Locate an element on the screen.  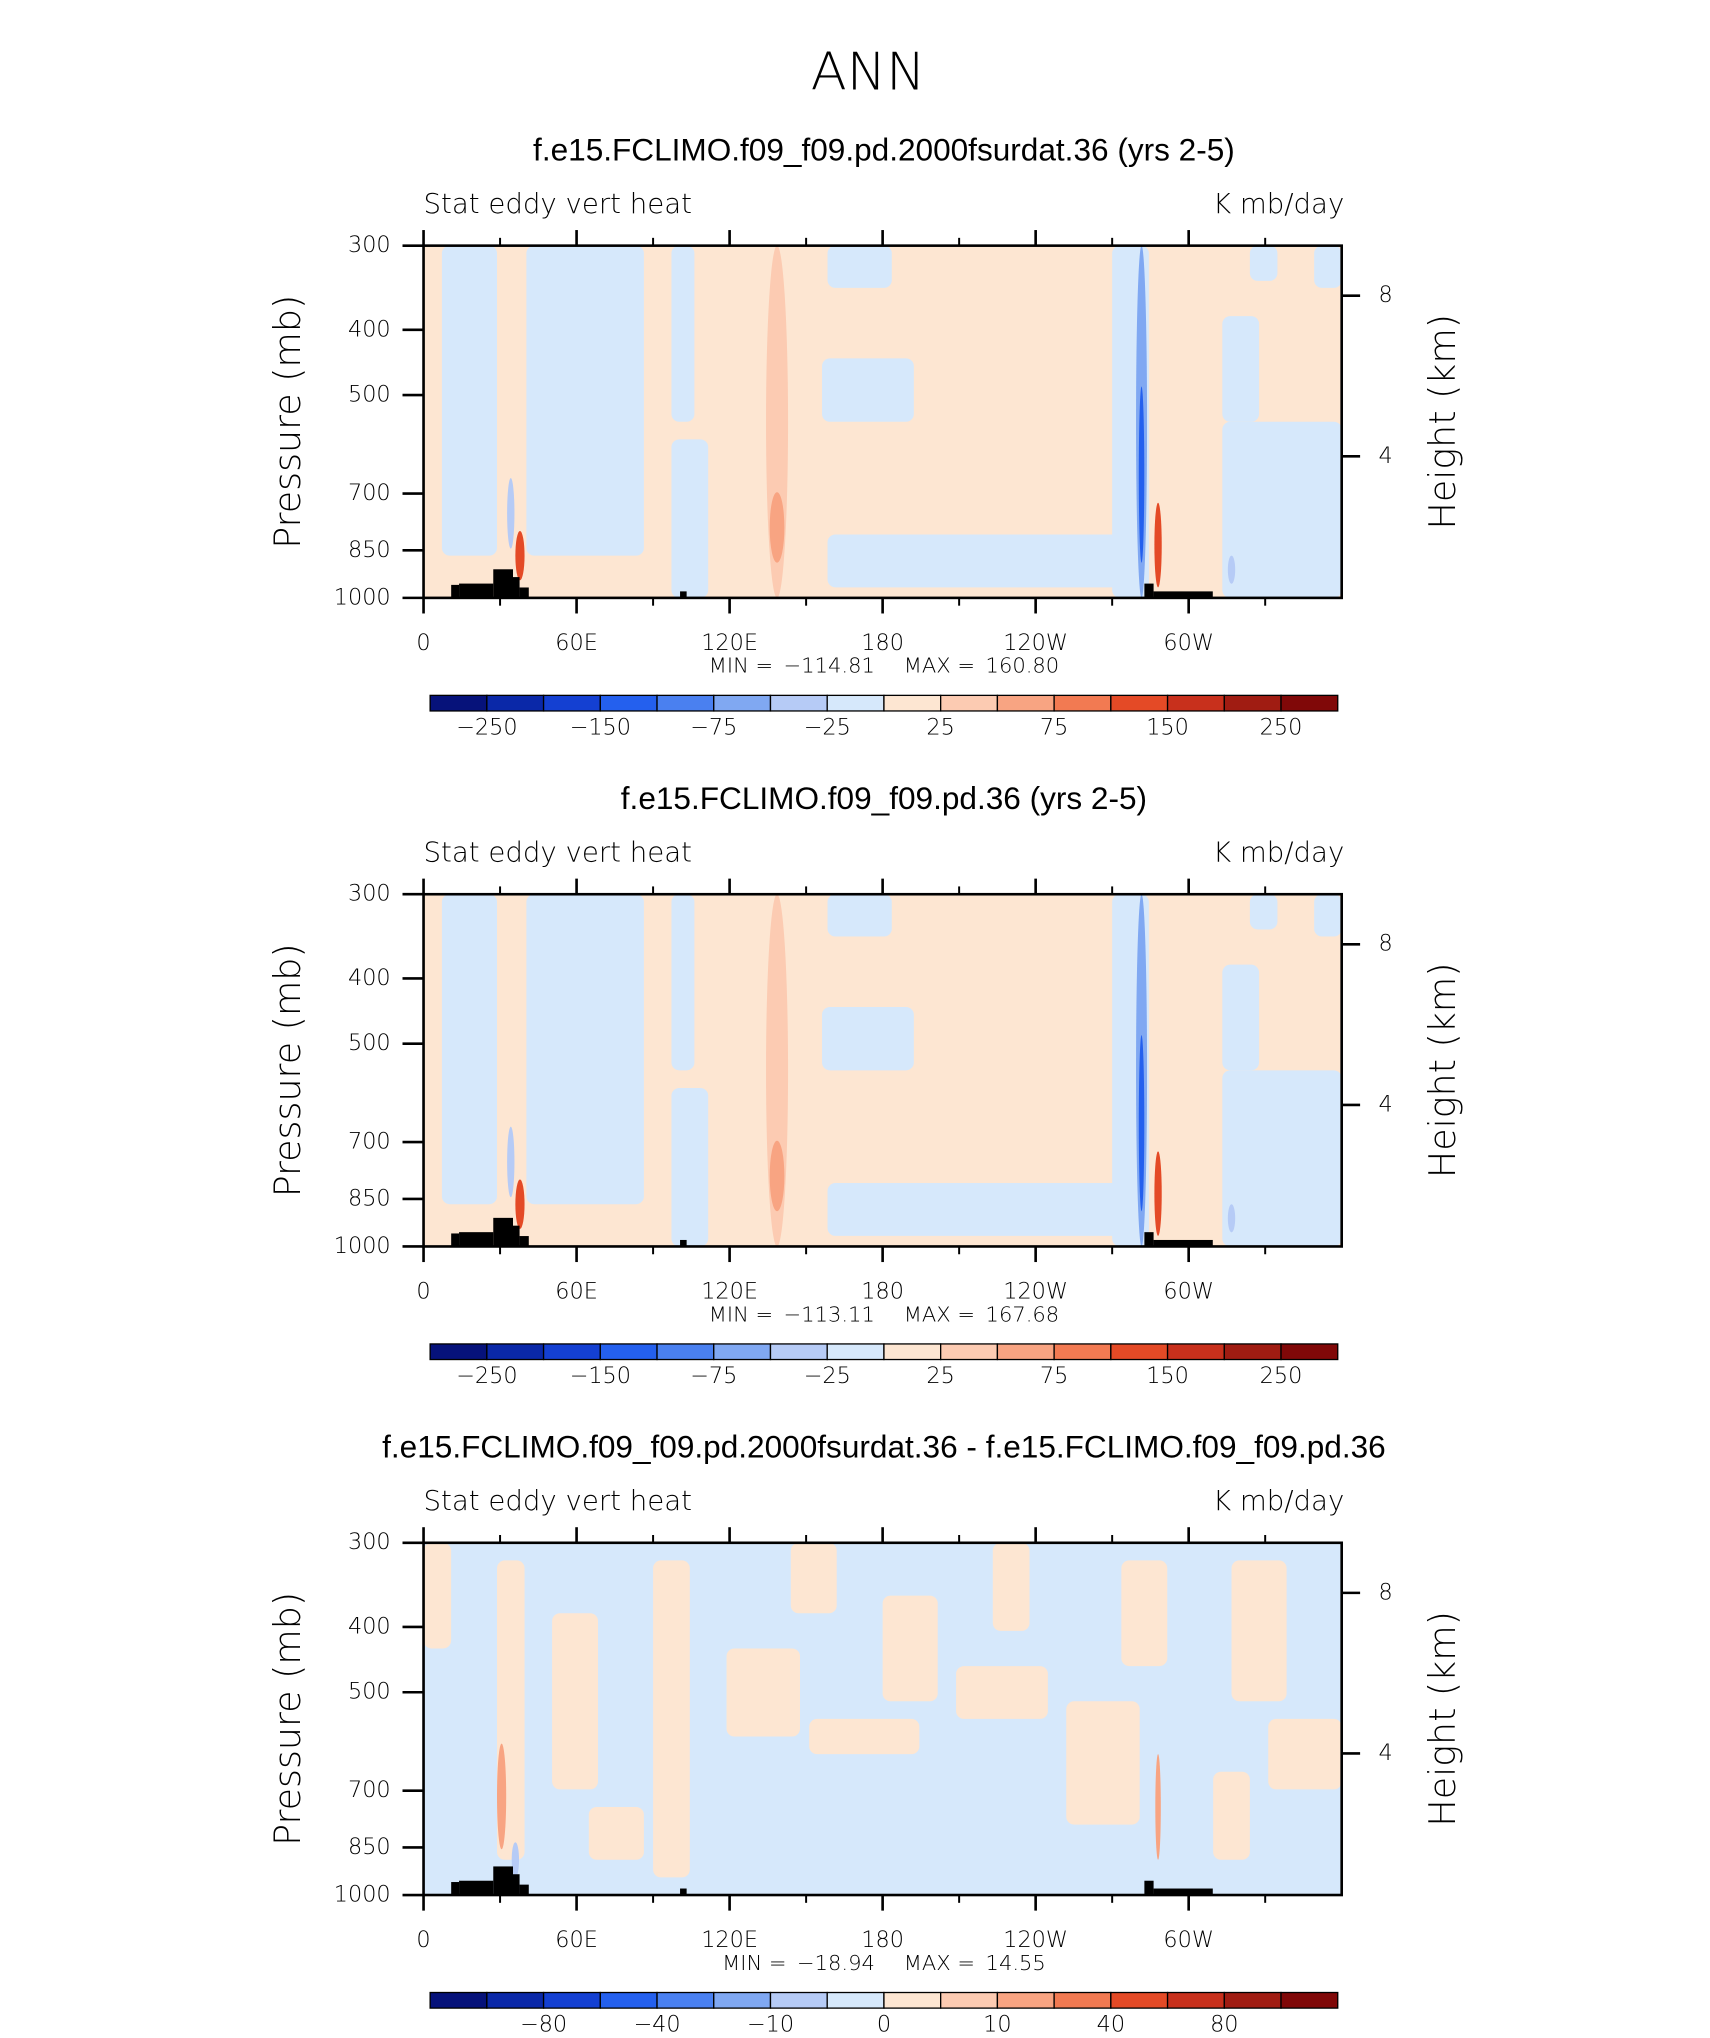
colorbar-label: 40 is located at coordinates (1111, 2025).